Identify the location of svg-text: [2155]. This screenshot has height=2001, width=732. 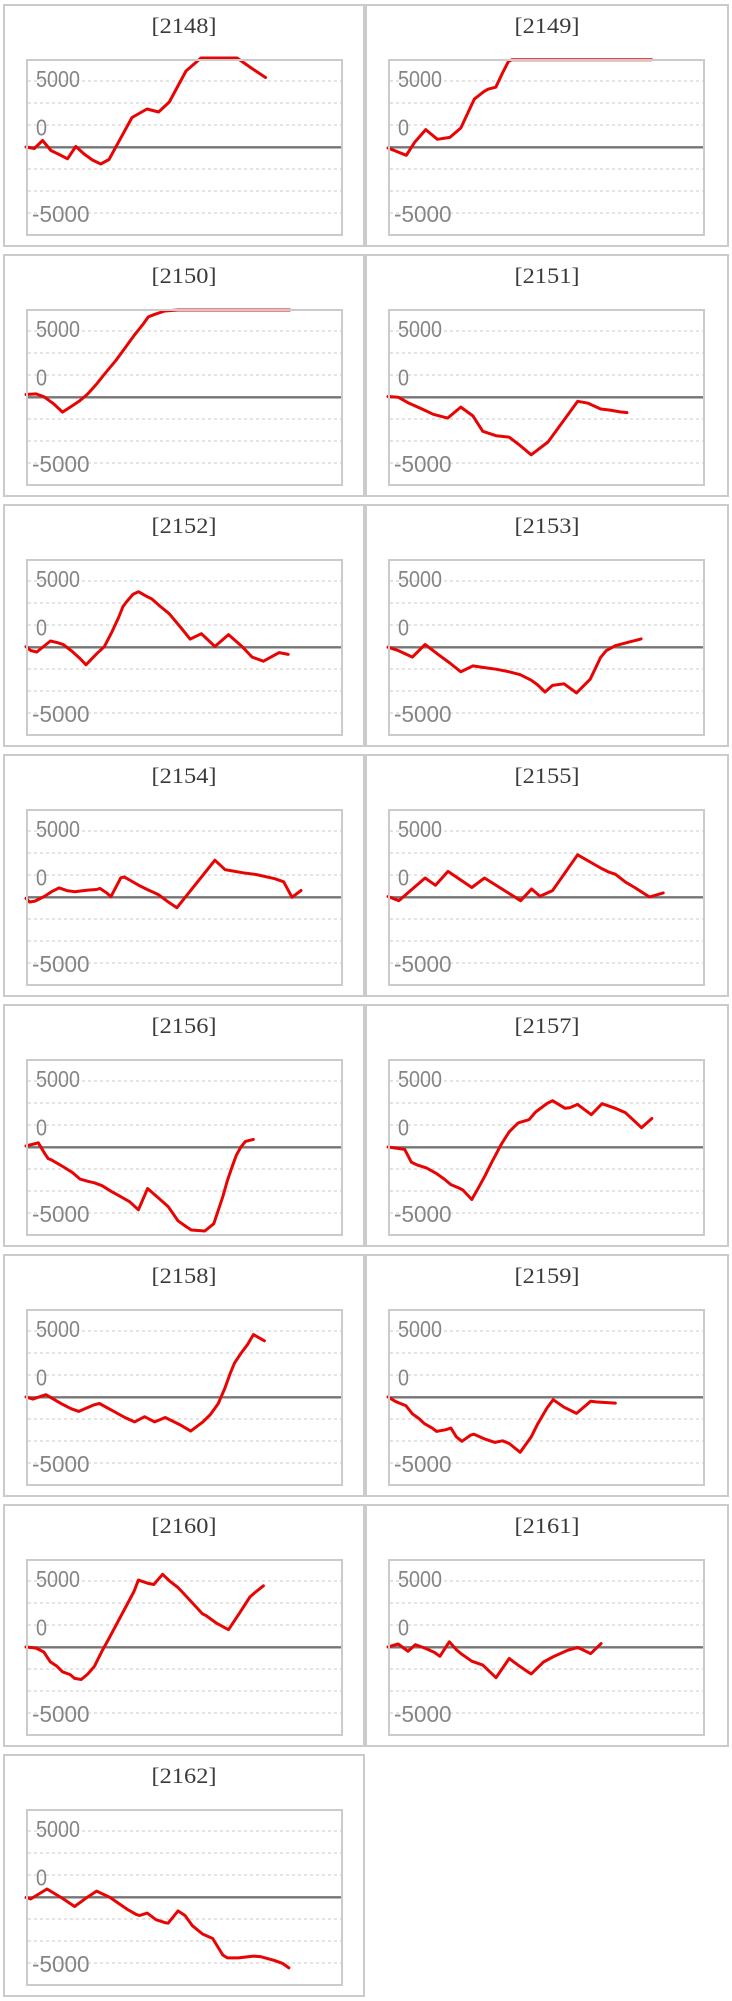
(547, 775).